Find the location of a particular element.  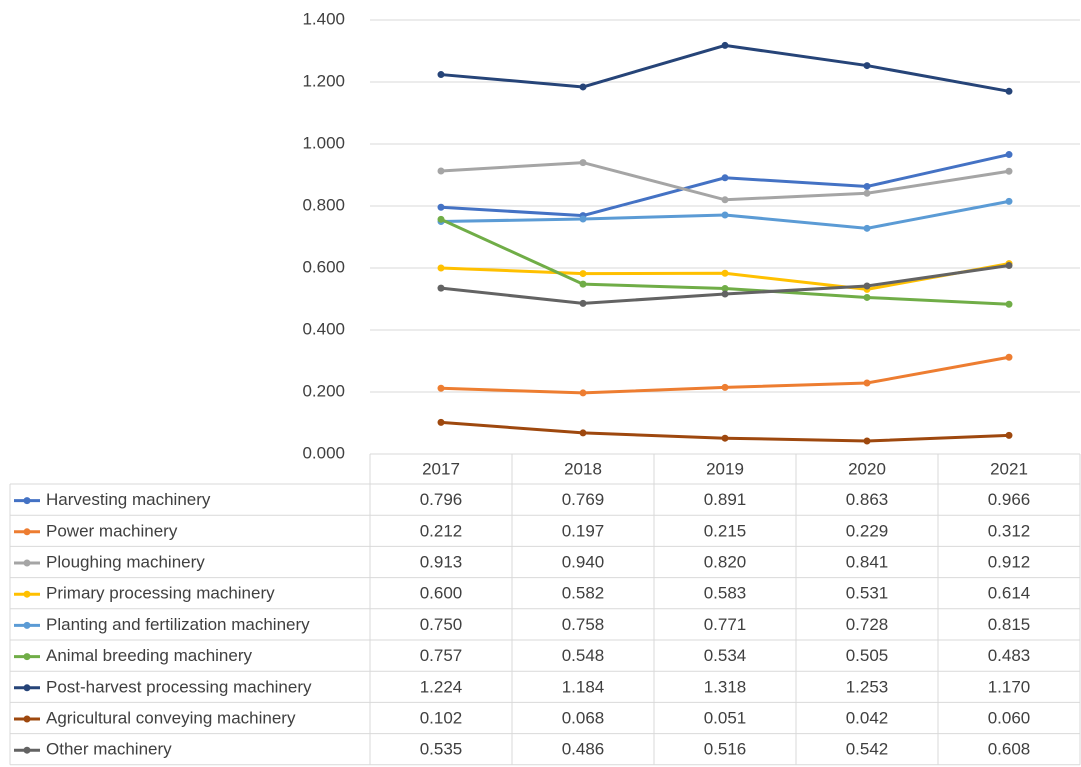

table-cell: 0.042 is located at coordinates (867, 717).